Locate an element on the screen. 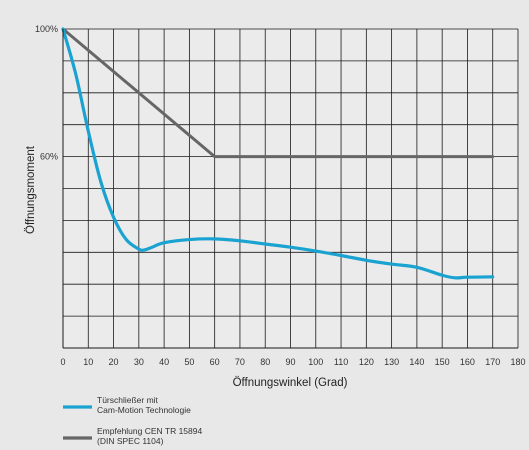 The height and width of the screenshot is (450, 529). x-axis-title: Öffnungswinkel (Grad) is located at coordinates (290, 383).